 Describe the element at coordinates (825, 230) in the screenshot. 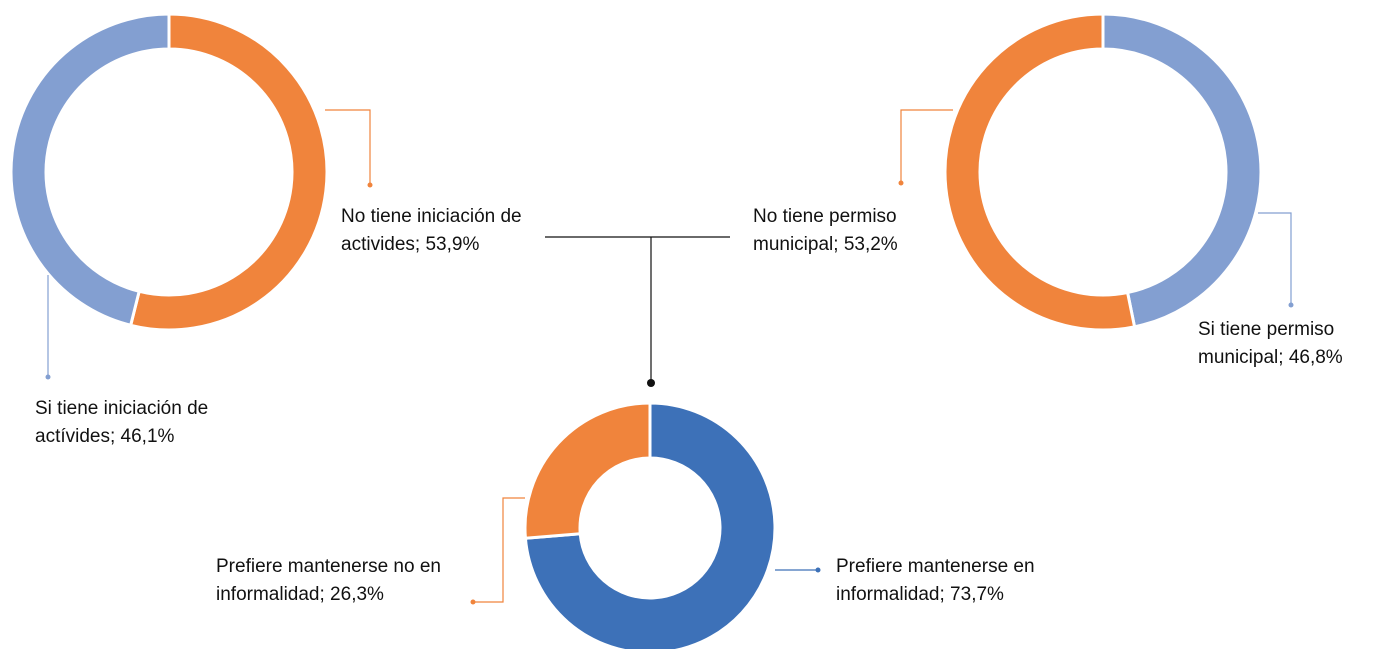

I see `data-label: No tiene permiso municipal; 53,2%` at that location.